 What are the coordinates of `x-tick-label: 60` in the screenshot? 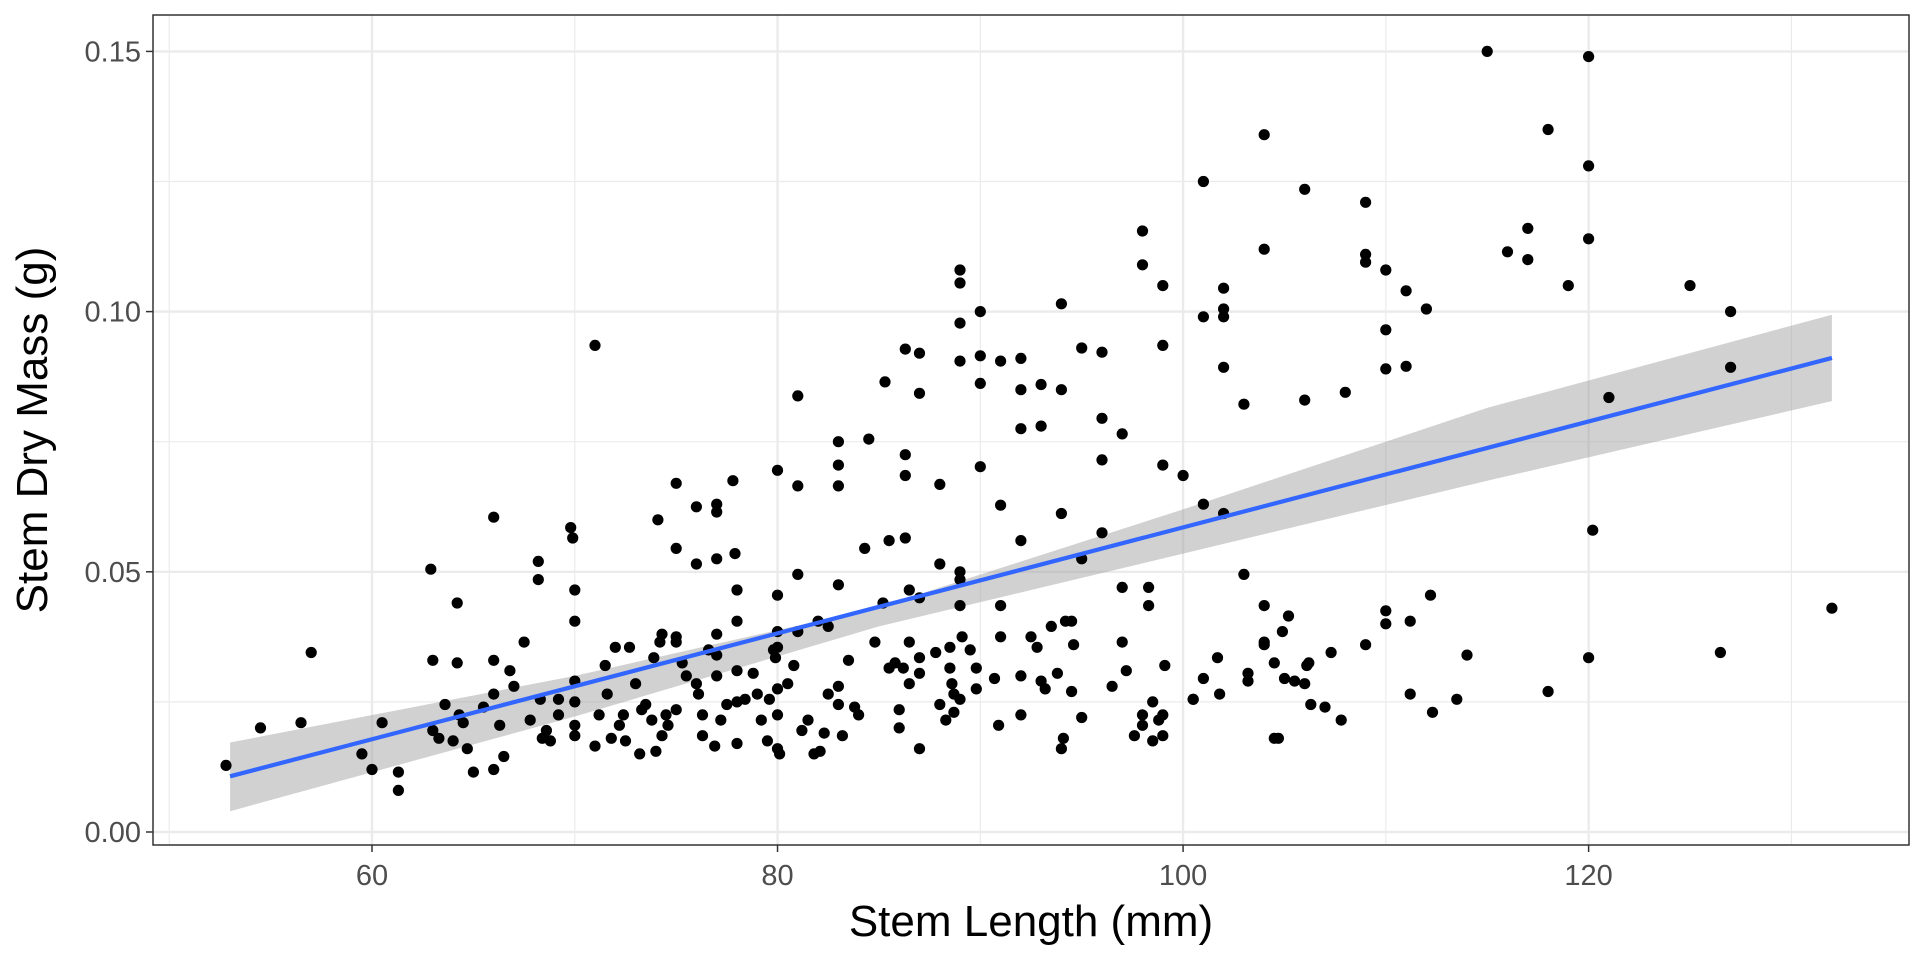 It's located at (372, 876).